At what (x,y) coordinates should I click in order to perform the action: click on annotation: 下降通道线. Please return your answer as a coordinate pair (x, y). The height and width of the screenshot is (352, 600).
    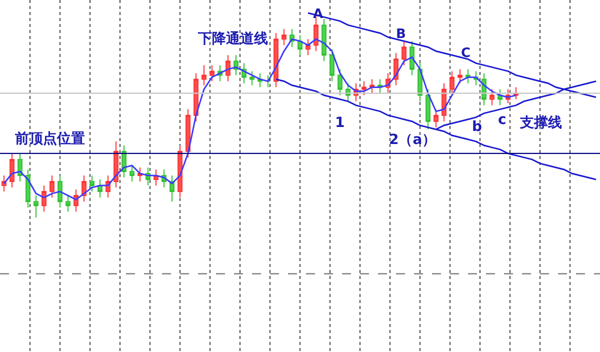
    Looking at the image, I should click on (232, 38).